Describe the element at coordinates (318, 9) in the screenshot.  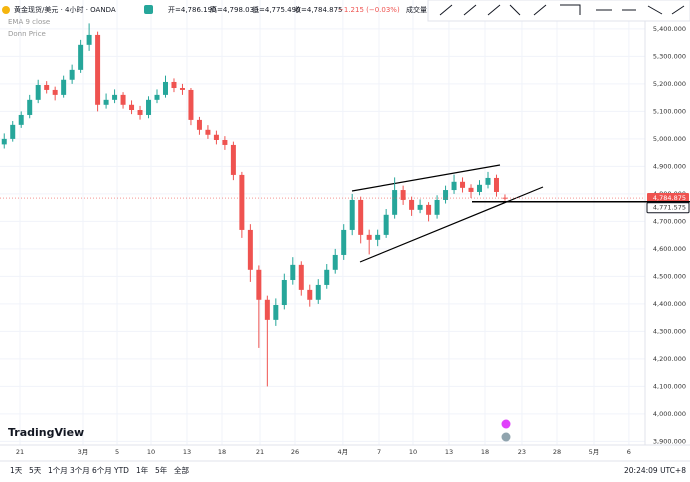
I see `legend-close: 收=4,784.875` at that location.